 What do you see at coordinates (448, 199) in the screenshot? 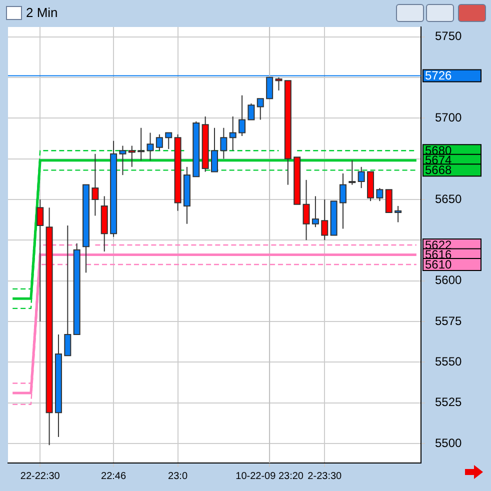
I see `y-tick-label: 5650` at bounding box center [448, 199].